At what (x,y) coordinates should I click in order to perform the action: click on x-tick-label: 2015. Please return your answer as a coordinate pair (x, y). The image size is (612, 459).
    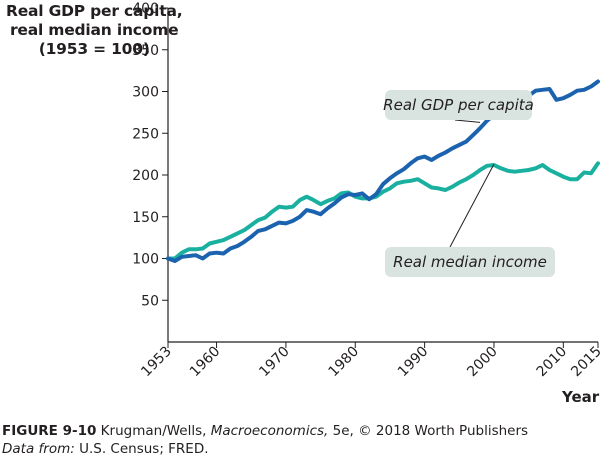
    Looking at the image, I should click on (586, 362).